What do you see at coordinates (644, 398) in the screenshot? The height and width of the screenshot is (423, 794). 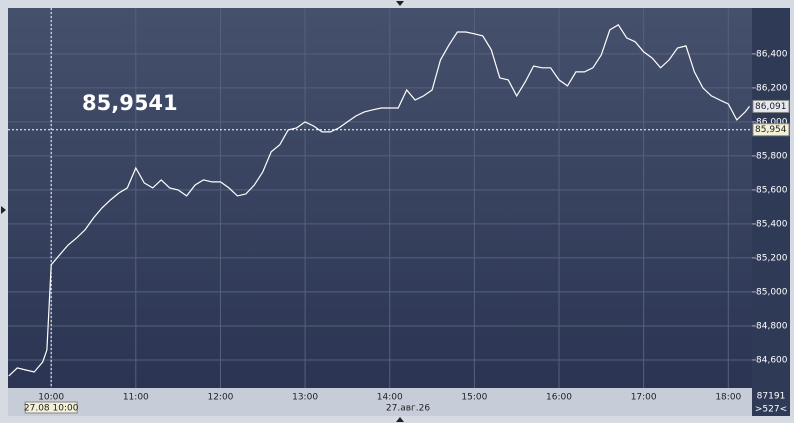 I see `x-tick-label: 17:00` at bounding box center [644, 398].